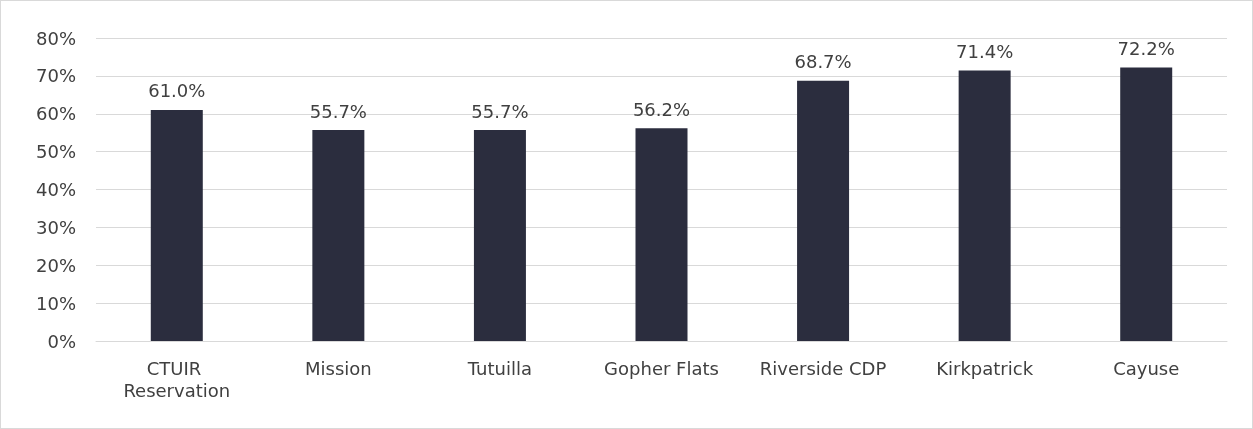 This screenshot has width=1253, height=429. Describe the element at coordinates (55, 303) in the screenshot. I see `y-tick-label: 10%` at that location.